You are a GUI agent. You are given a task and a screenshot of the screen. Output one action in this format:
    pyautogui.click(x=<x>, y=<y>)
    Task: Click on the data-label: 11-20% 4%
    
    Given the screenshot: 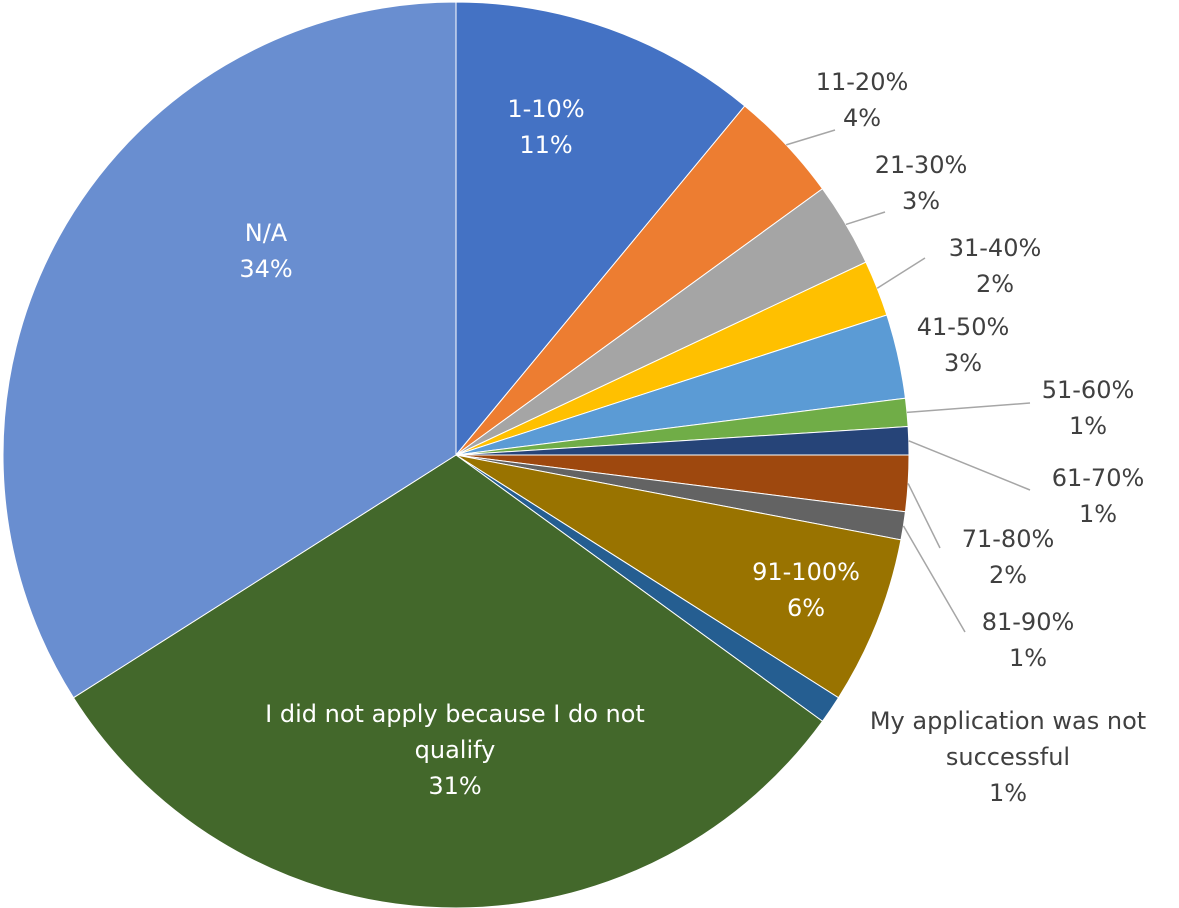 What is the action you would take?
    pyautogui.click(x=862, y=100)
    